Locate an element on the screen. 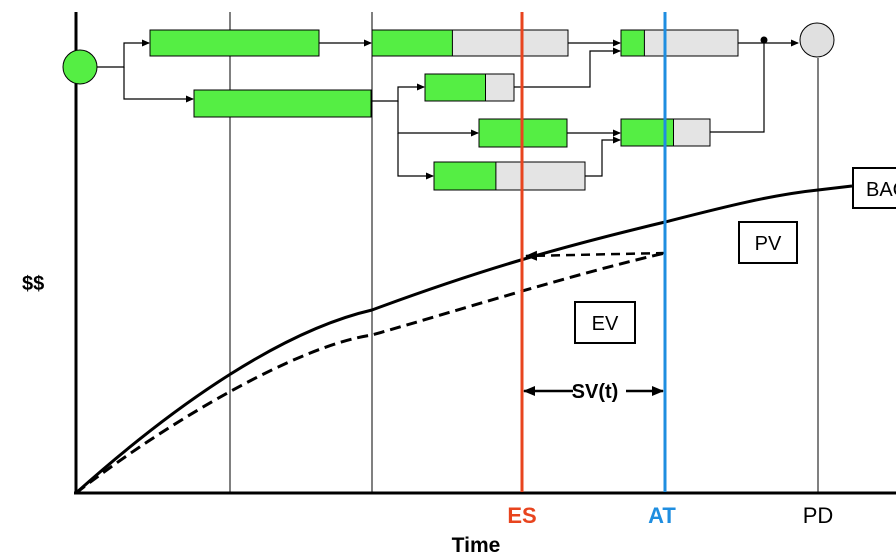 The height and width of the screenshot is (560, 896). es-projection-arrow is located at coordinates (595, 255).